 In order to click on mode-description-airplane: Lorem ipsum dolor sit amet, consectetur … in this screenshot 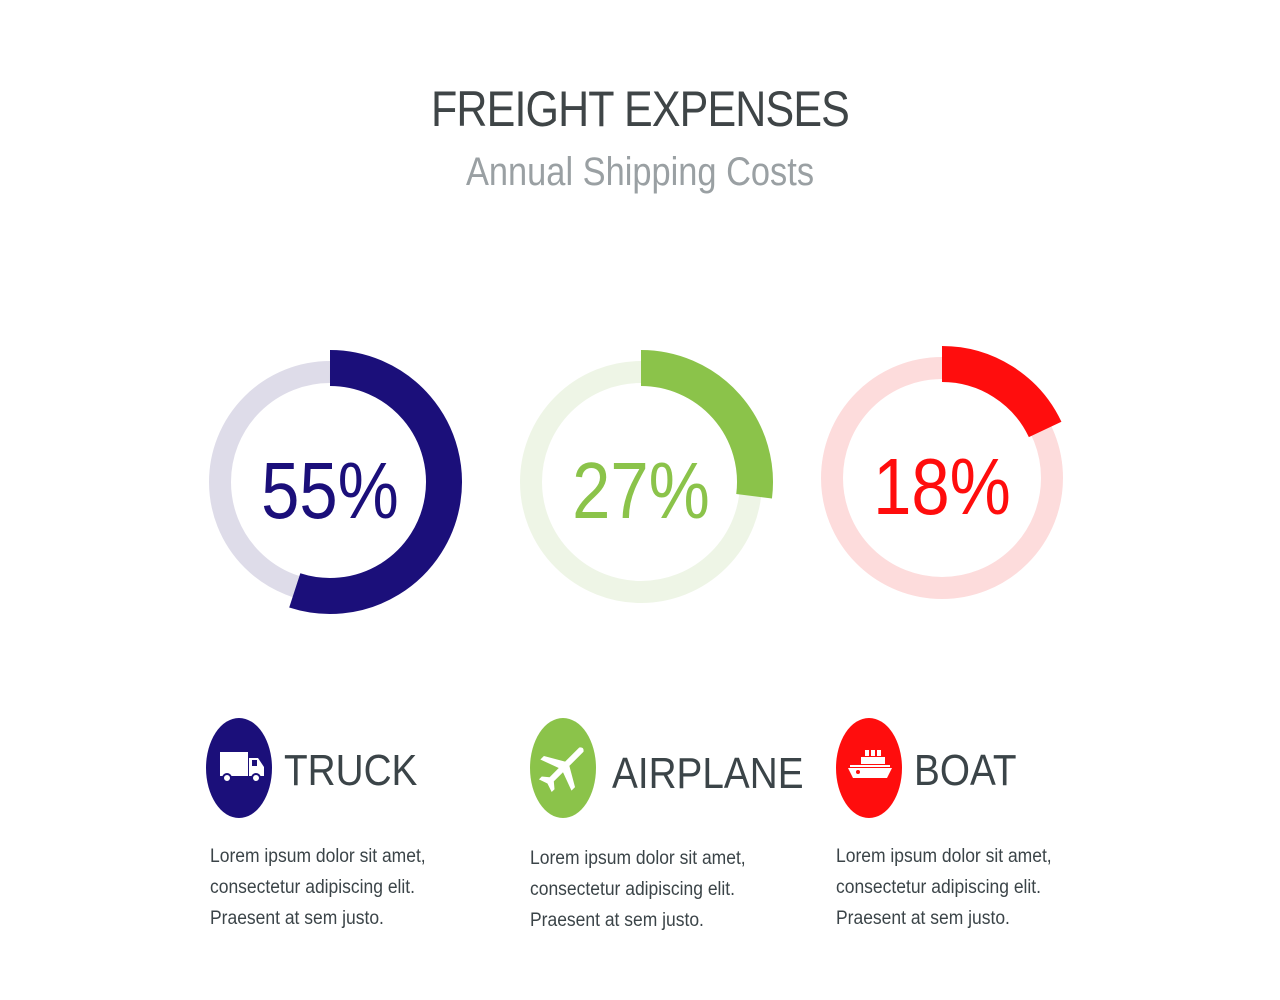, I will do `click(649, 889)`.